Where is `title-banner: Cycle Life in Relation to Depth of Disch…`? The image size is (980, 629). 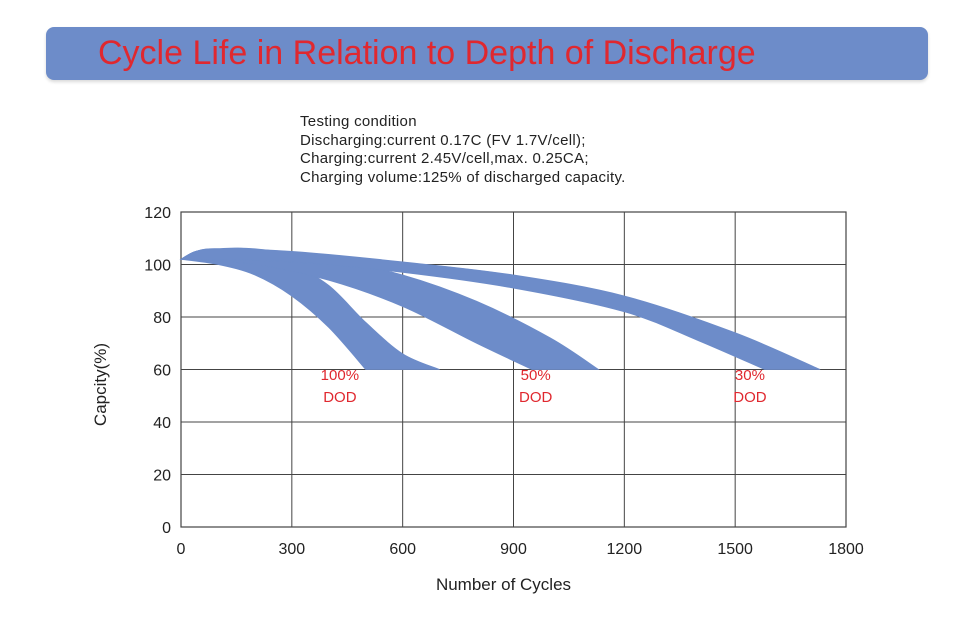
title-banner: Cycle Life in Relation to Depth of Disch… is located at coordinates (487, 53).